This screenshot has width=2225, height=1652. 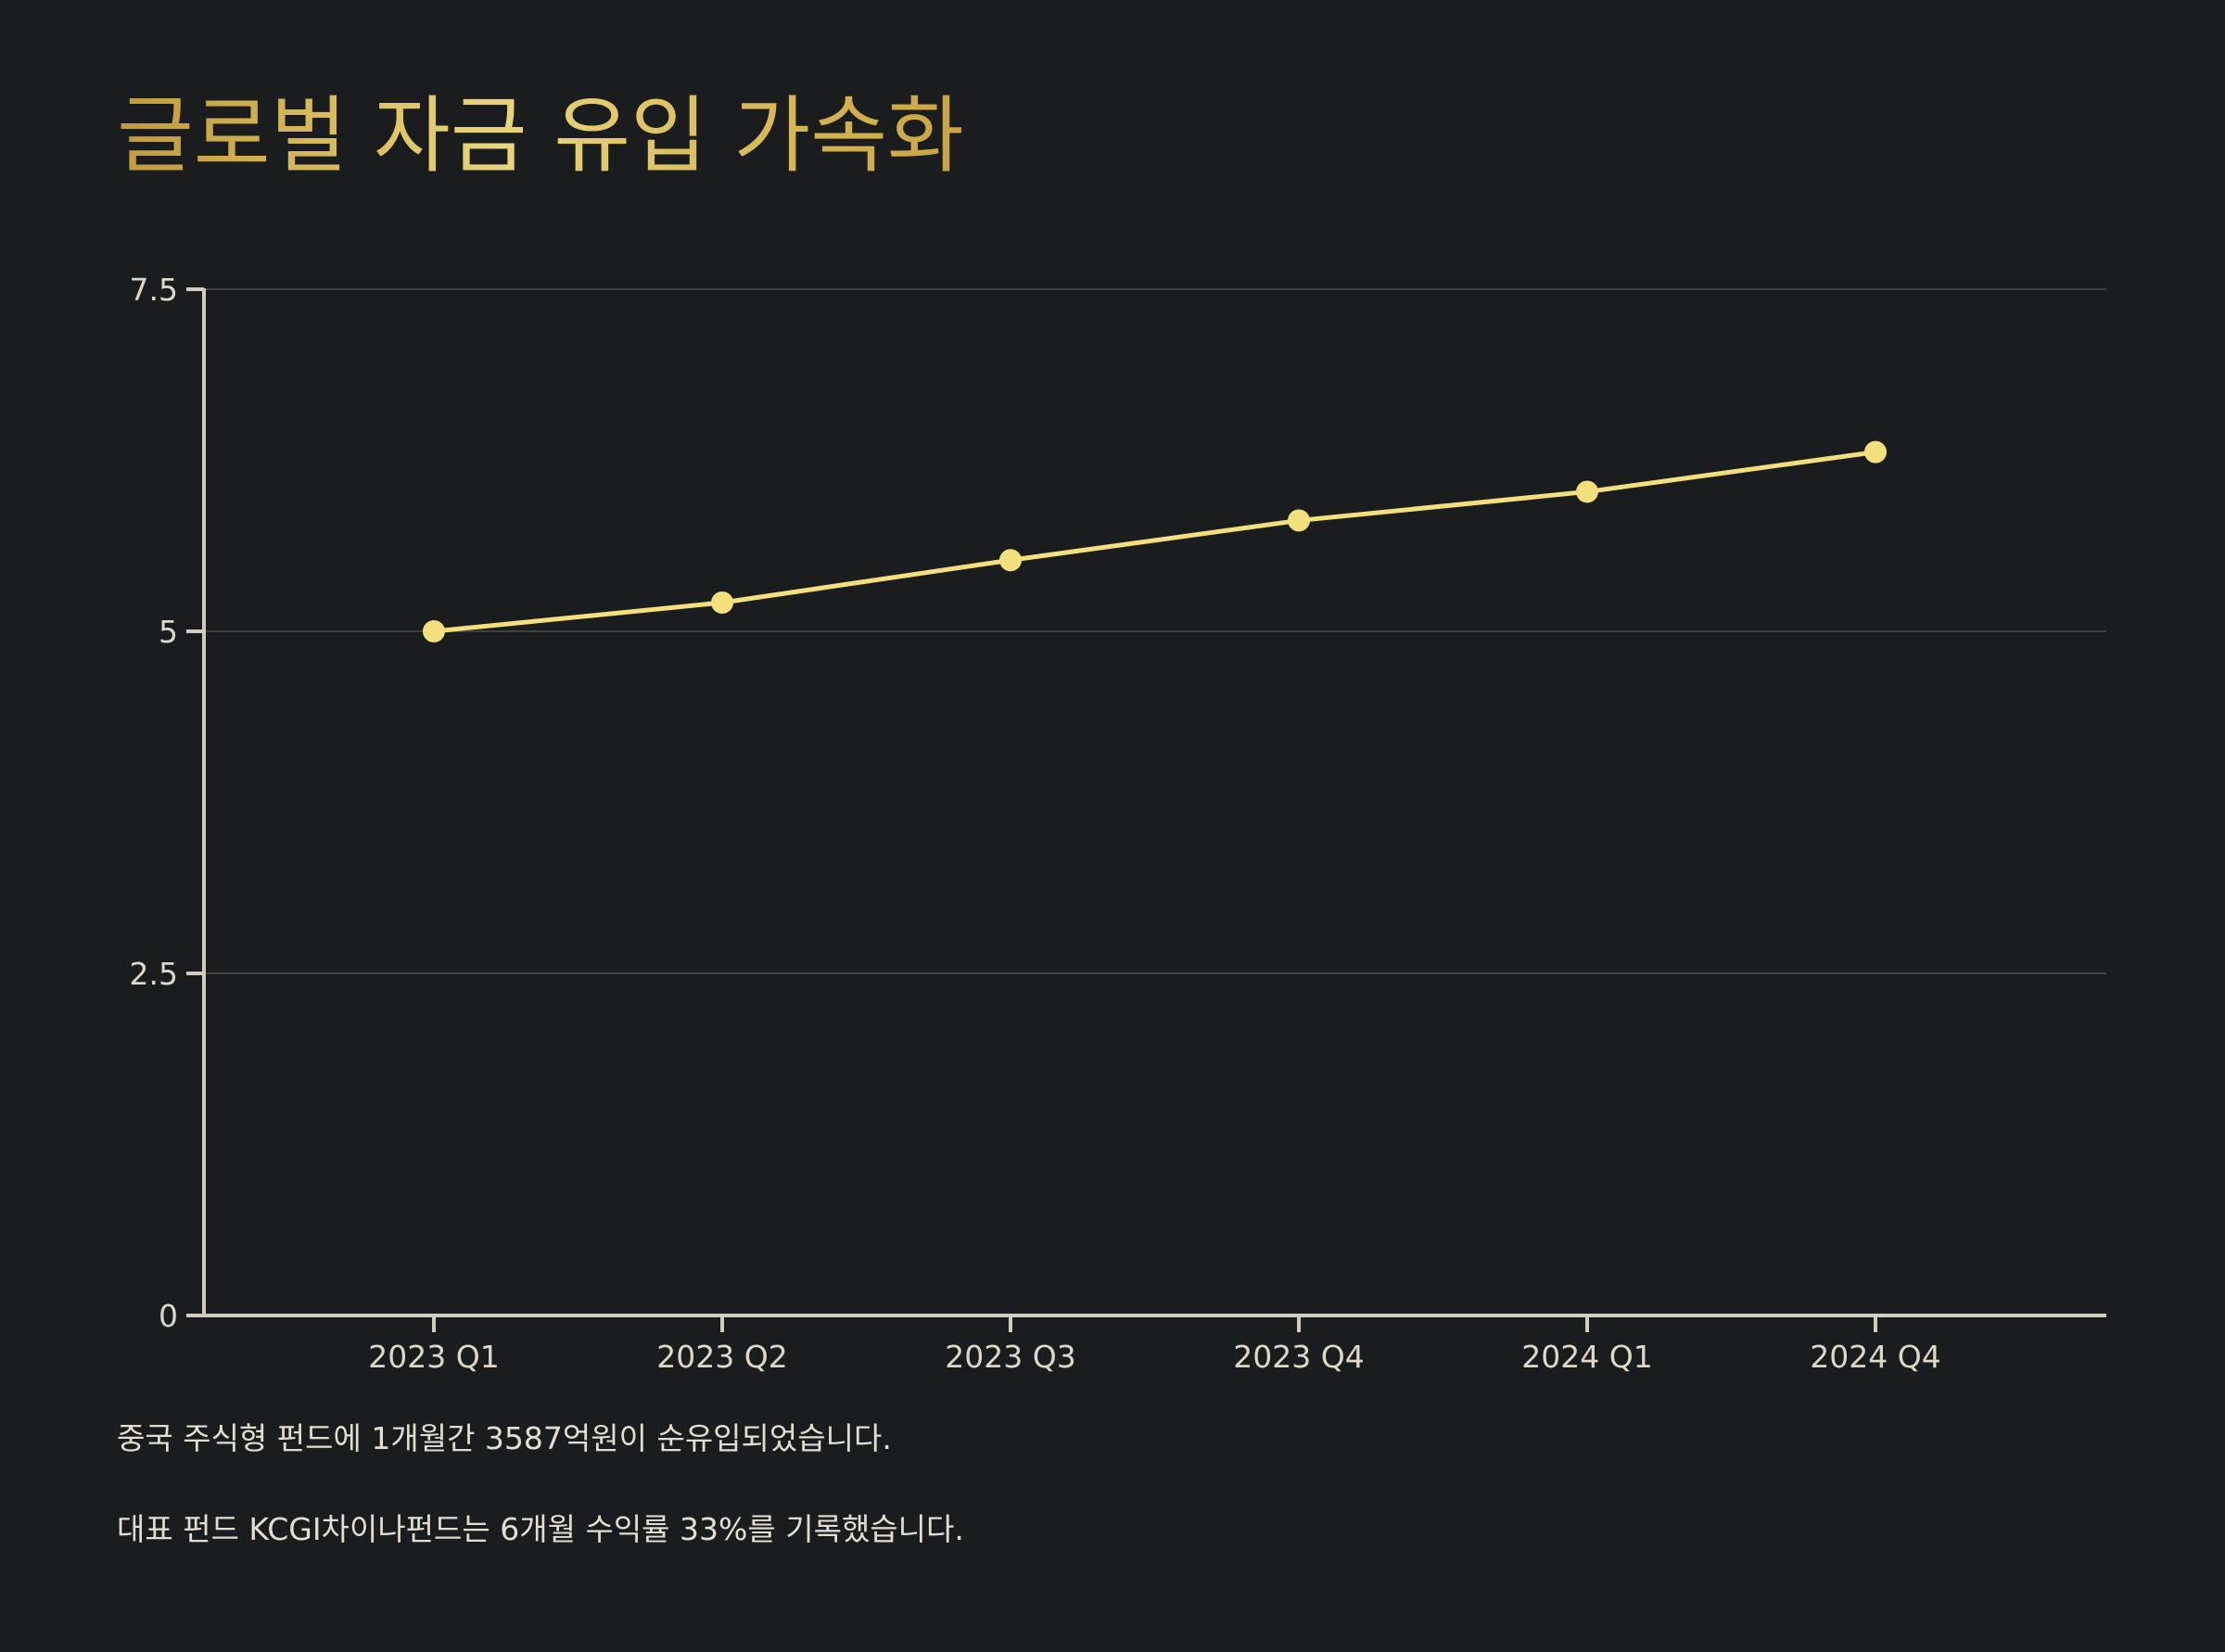 What do you see at coordinates (168, 632) in the screenshot?
I see `y-tick-label-2: 5` at bounding box center [168, 632].